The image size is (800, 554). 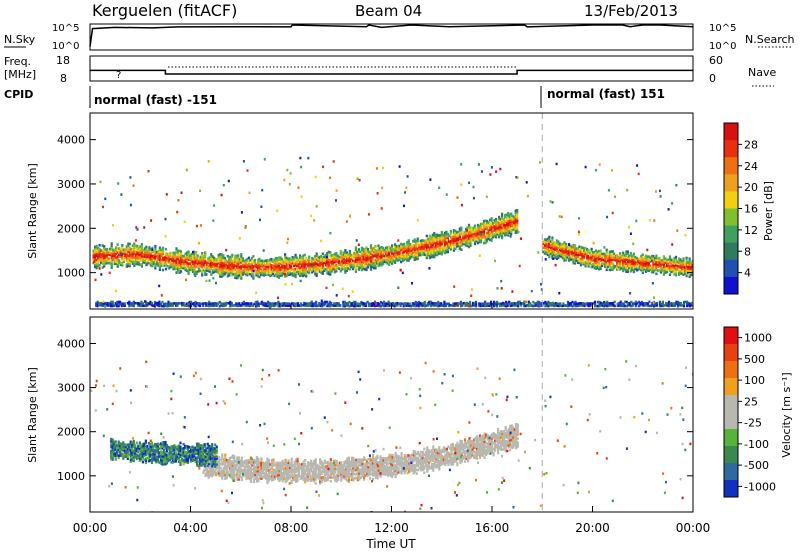 I want to click on colorbar-swatch, so click(x=731, y=268).